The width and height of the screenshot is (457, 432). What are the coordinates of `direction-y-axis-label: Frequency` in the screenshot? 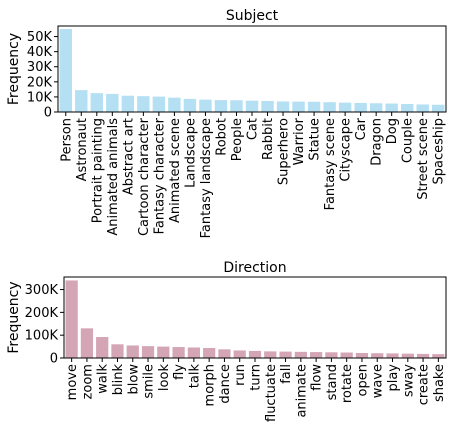 It's located at (14, 317).